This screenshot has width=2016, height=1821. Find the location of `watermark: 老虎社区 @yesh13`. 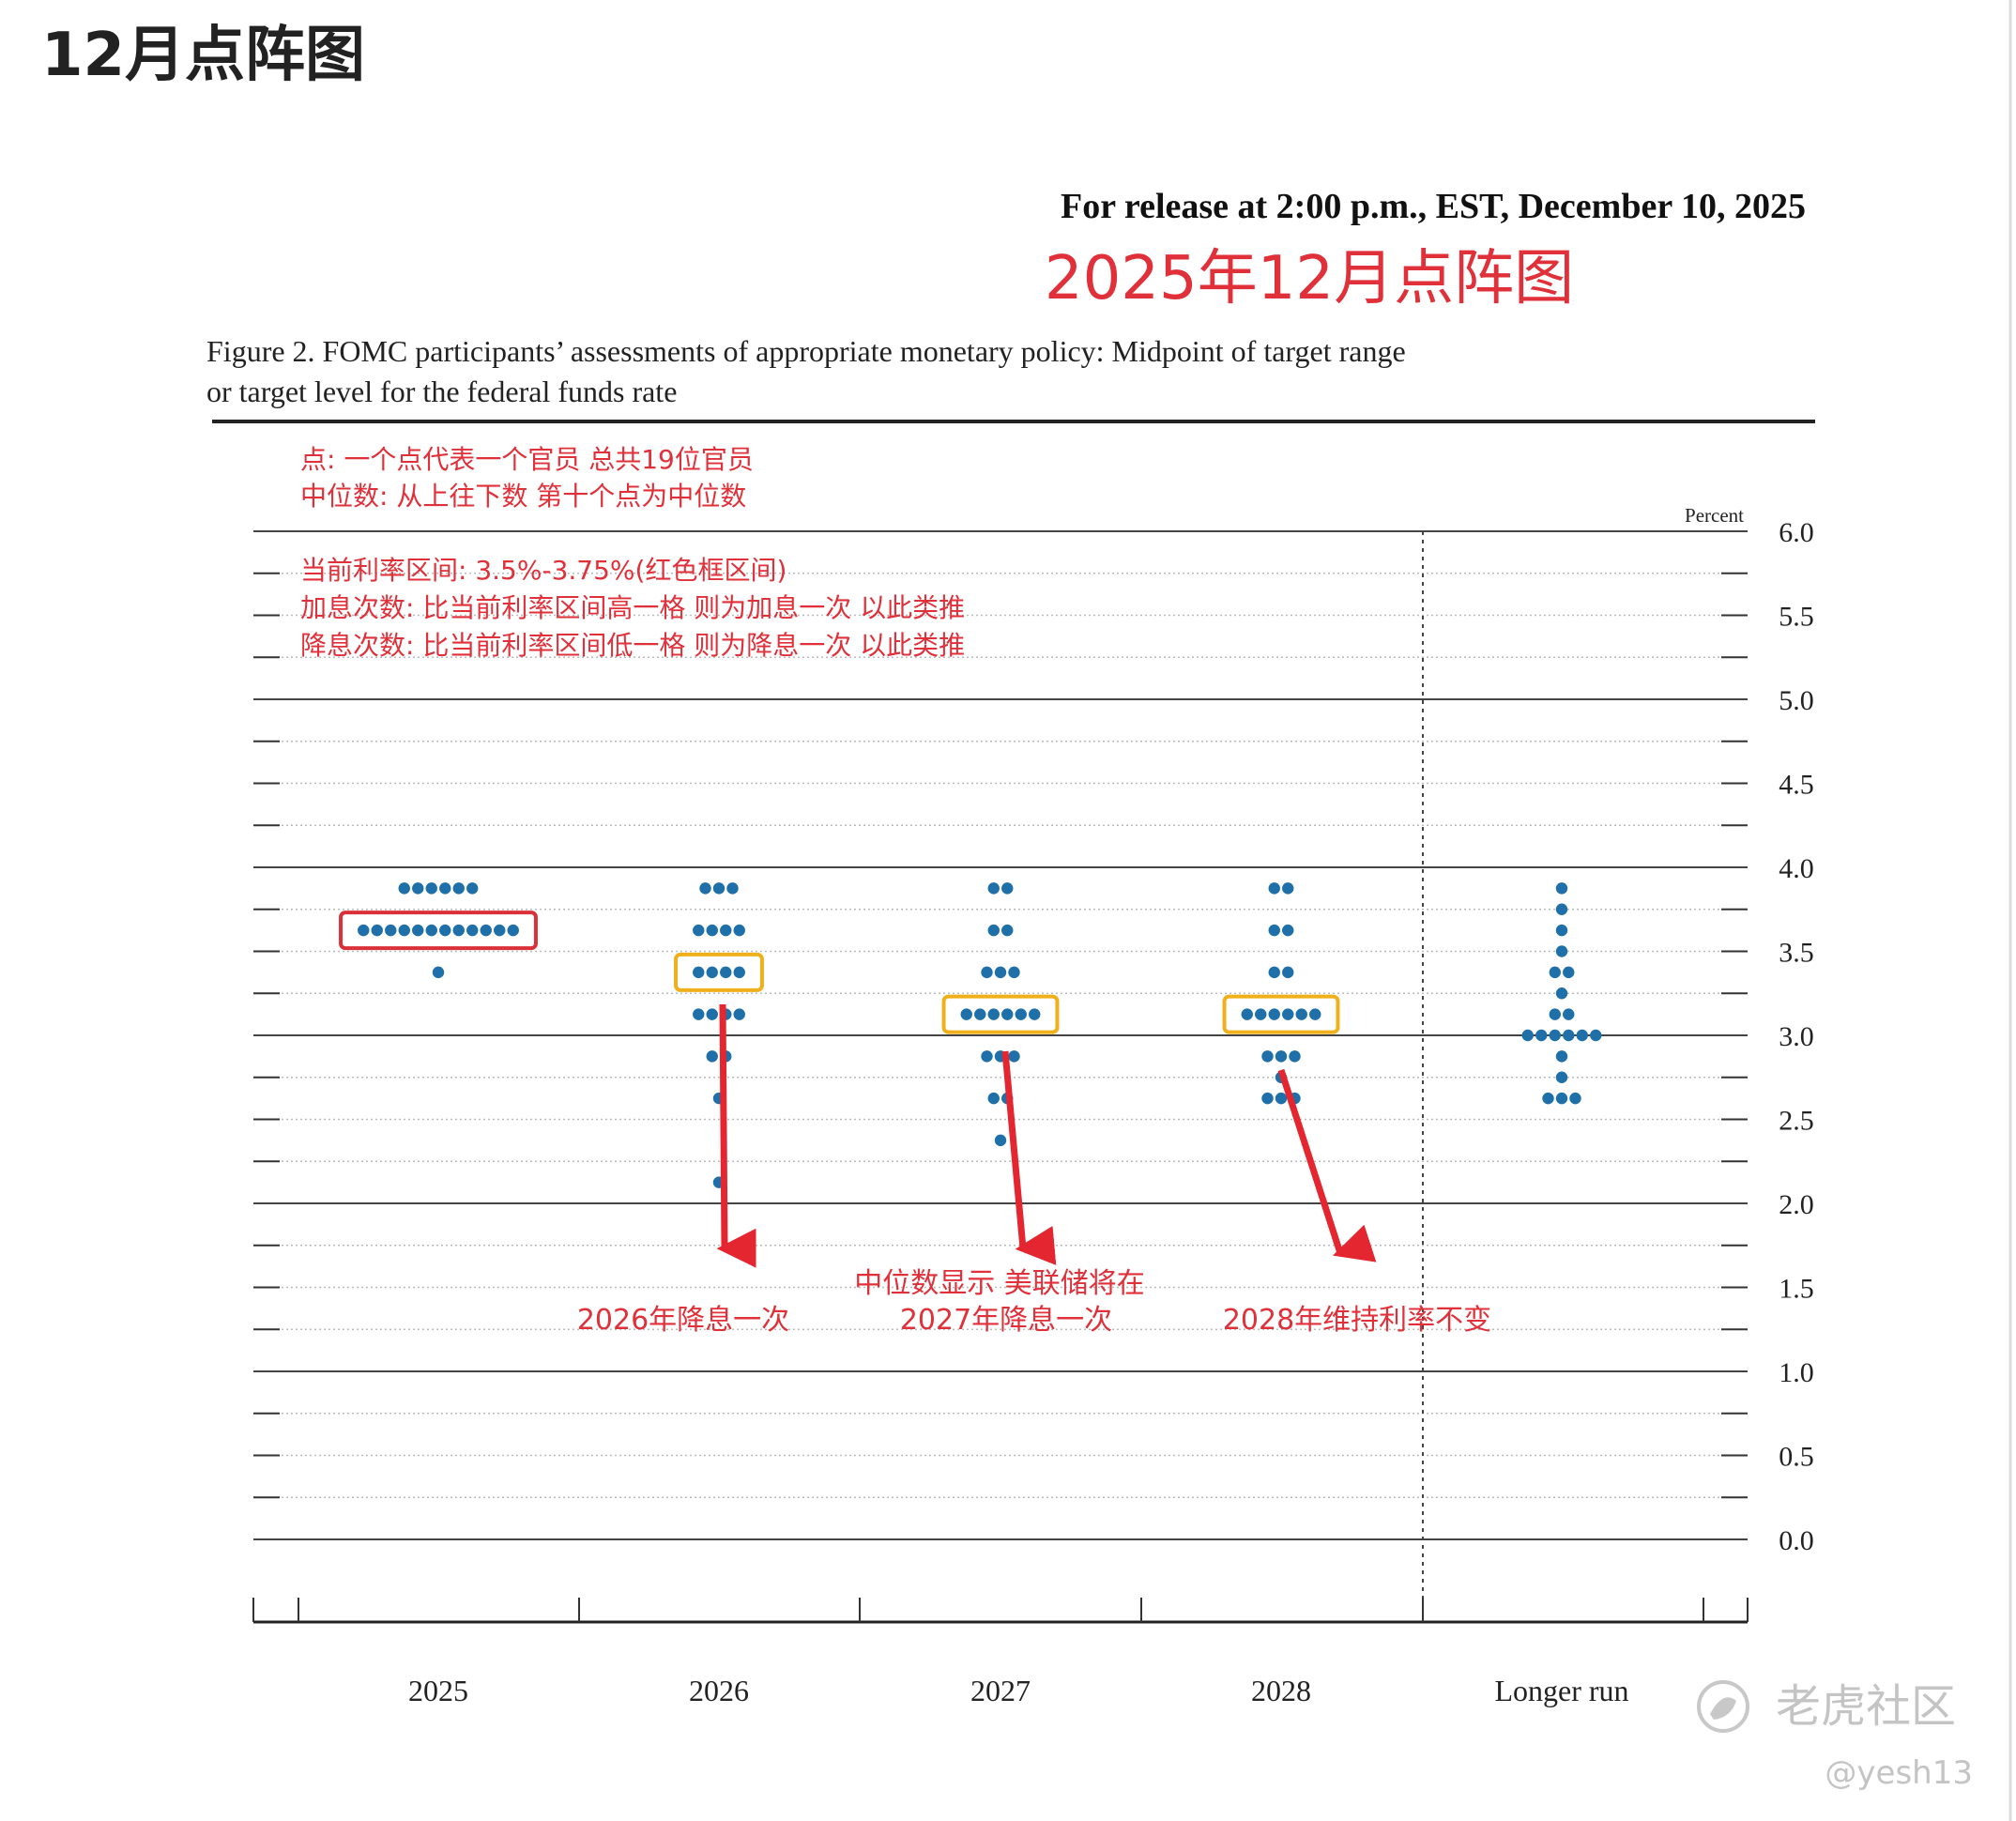

watermark: 老虎社区 @yesh13 is located at coordinates (1835, 1736).